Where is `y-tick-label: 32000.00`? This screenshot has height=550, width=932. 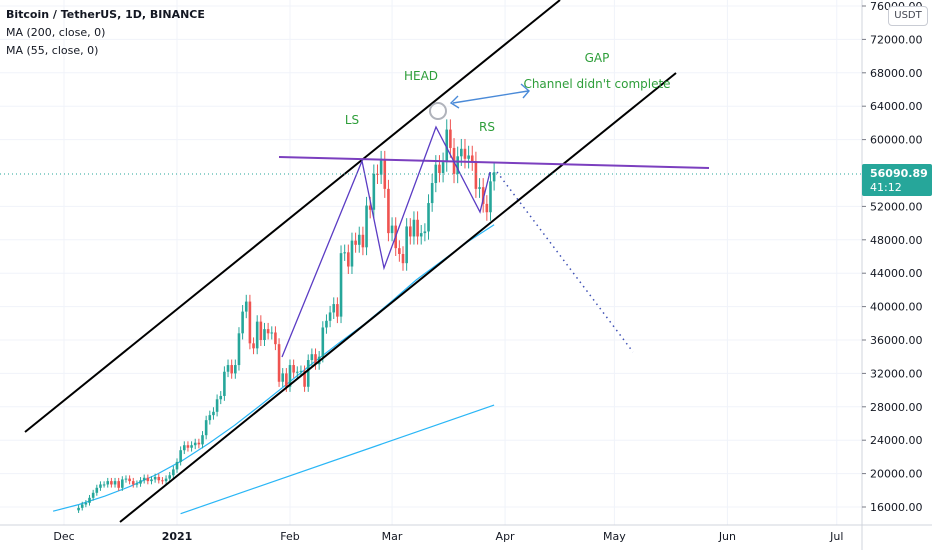 y-tick-label: 32000.00 is located at coordinates (896, 373).